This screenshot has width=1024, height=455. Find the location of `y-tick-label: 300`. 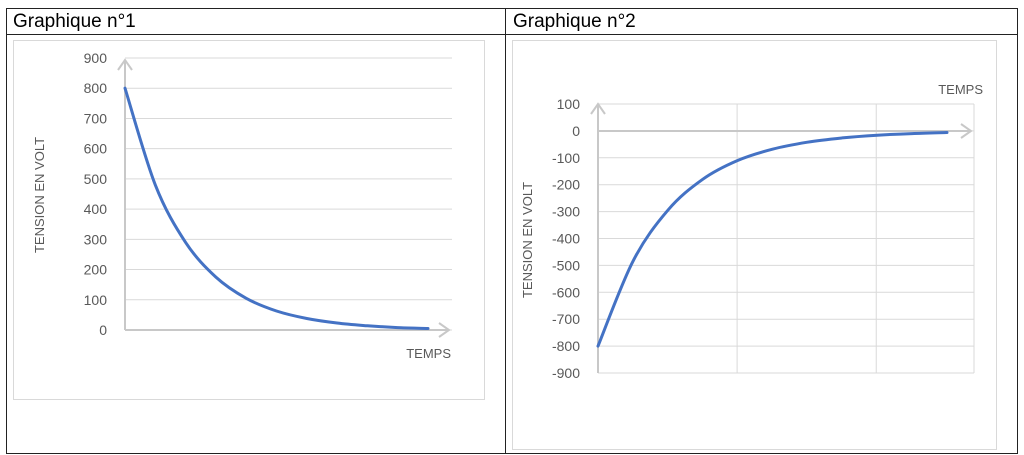

y-tick-label: 300 is located at coordinates (96, 239).